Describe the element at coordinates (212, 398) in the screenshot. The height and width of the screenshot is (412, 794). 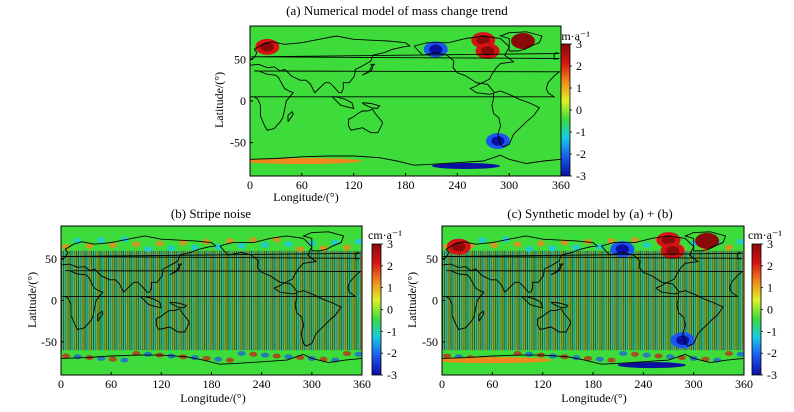
I see `panel-b-xlabel: Longitude/(°)` at that location.